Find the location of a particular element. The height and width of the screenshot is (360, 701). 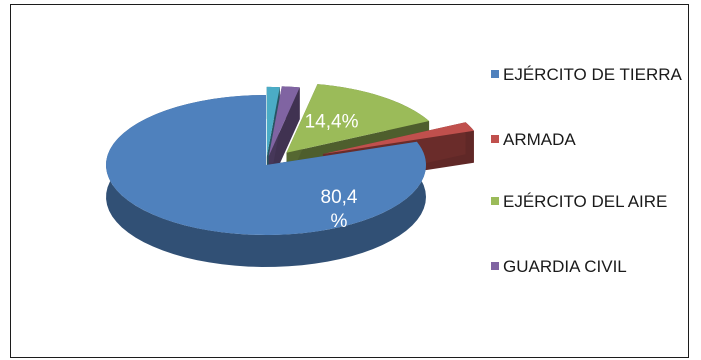

pie-slice-guardia-civil is located at coordinates (284, 137).